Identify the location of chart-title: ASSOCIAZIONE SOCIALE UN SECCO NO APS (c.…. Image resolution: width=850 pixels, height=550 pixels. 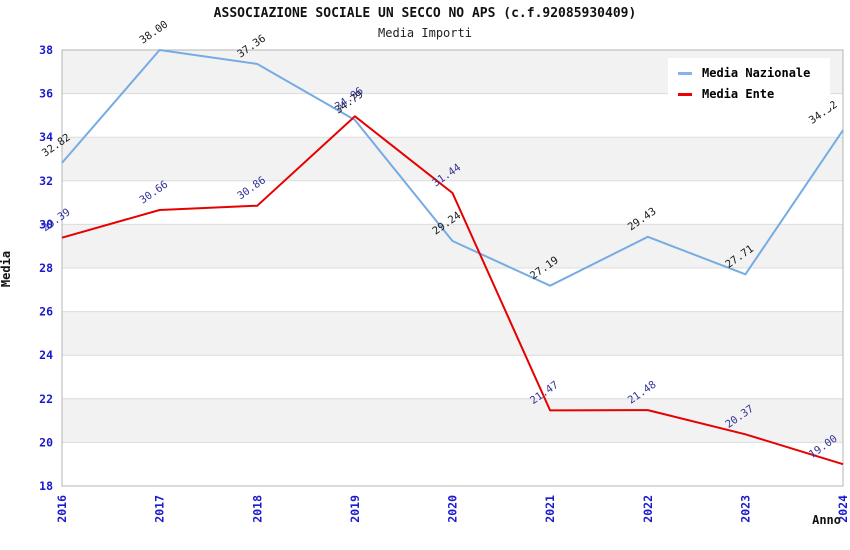
(425, 13).